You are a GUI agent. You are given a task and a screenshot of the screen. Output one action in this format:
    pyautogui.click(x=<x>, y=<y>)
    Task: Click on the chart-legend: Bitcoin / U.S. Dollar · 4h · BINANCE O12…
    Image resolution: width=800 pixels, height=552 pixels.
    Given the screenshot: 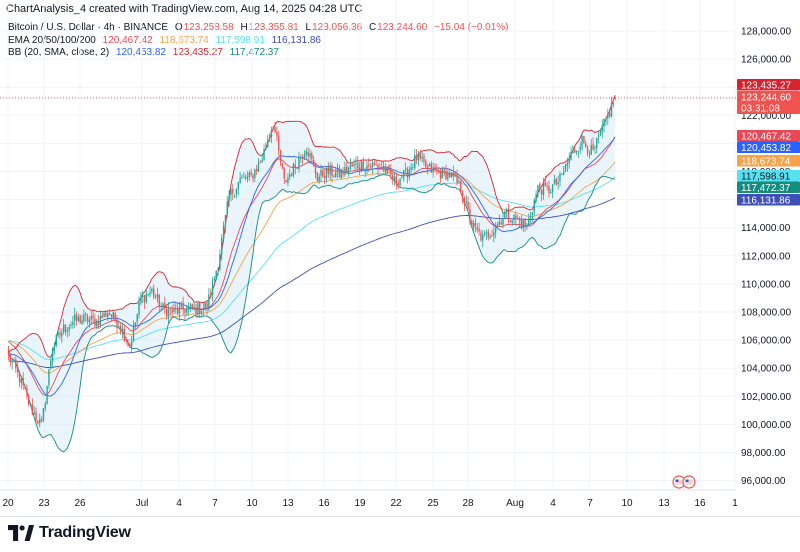 What is the action you would take?
    pyautogui.click(x=260, y=41)
    